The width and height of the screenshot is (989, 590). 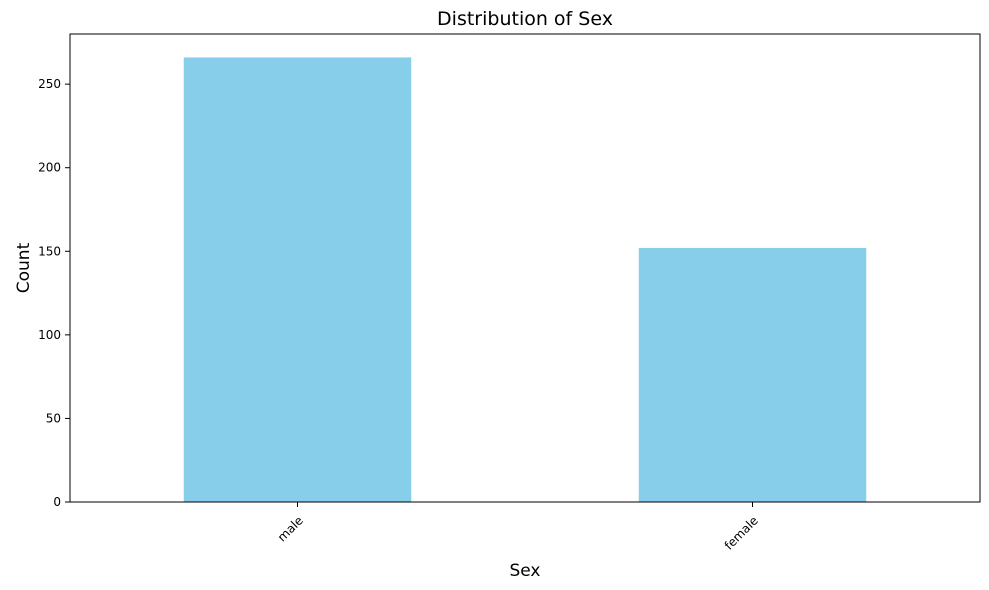 I want to click on y-tick-label: 150, so click(x=49, y=251).